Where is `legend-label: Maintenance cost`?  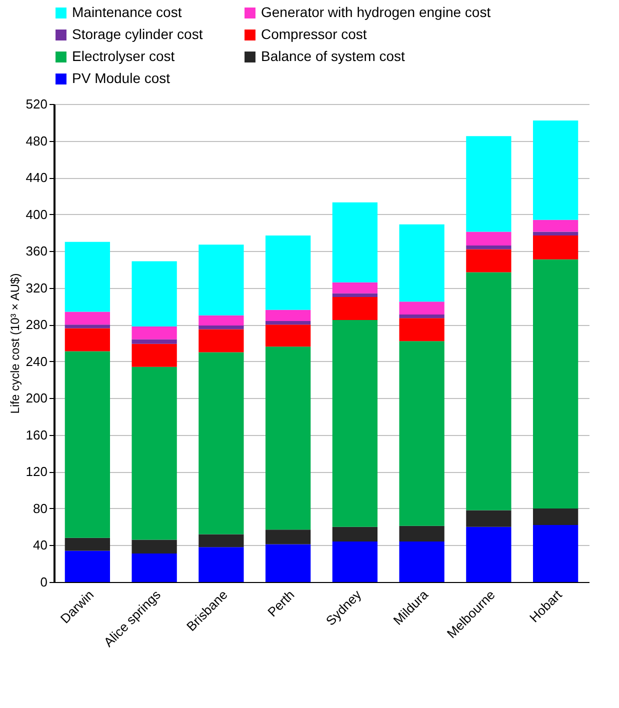 legend-label: Maintenance cost is located at coordinates (127, 12).